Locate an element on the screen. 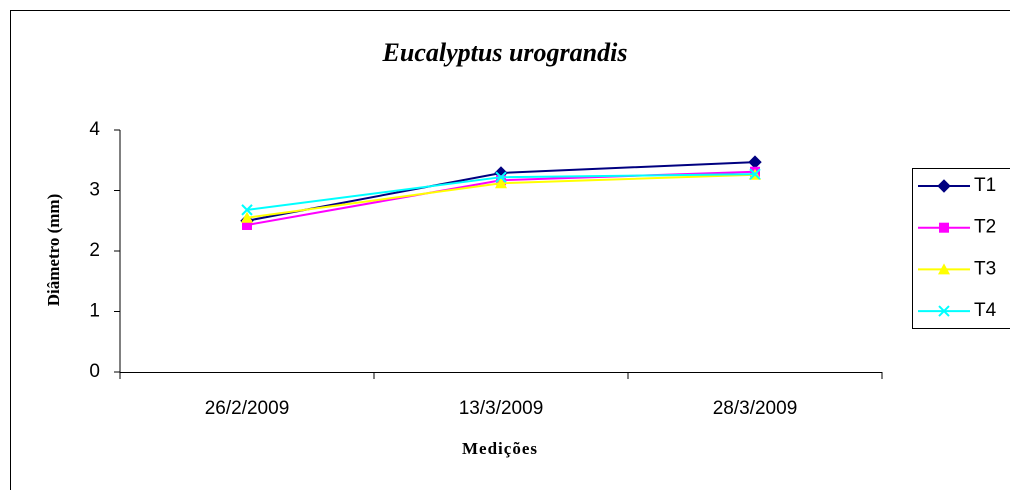 This screenshot has width=1010, height=490. y-tick-label: 3 is located at coordinates (94, 190).